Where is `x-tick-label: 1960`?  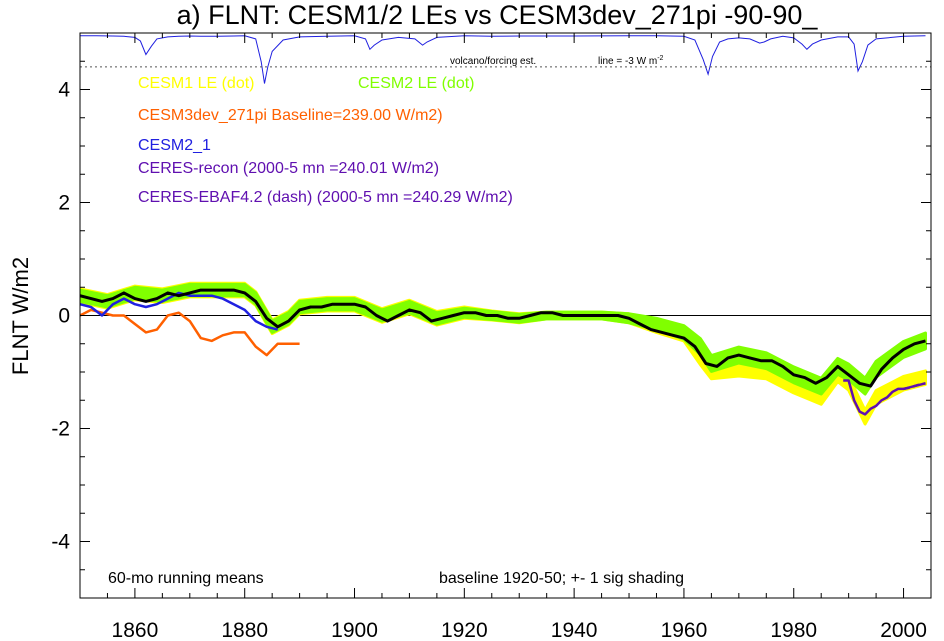 x-tick-label: 1960 is located at coordinates (684, 630).